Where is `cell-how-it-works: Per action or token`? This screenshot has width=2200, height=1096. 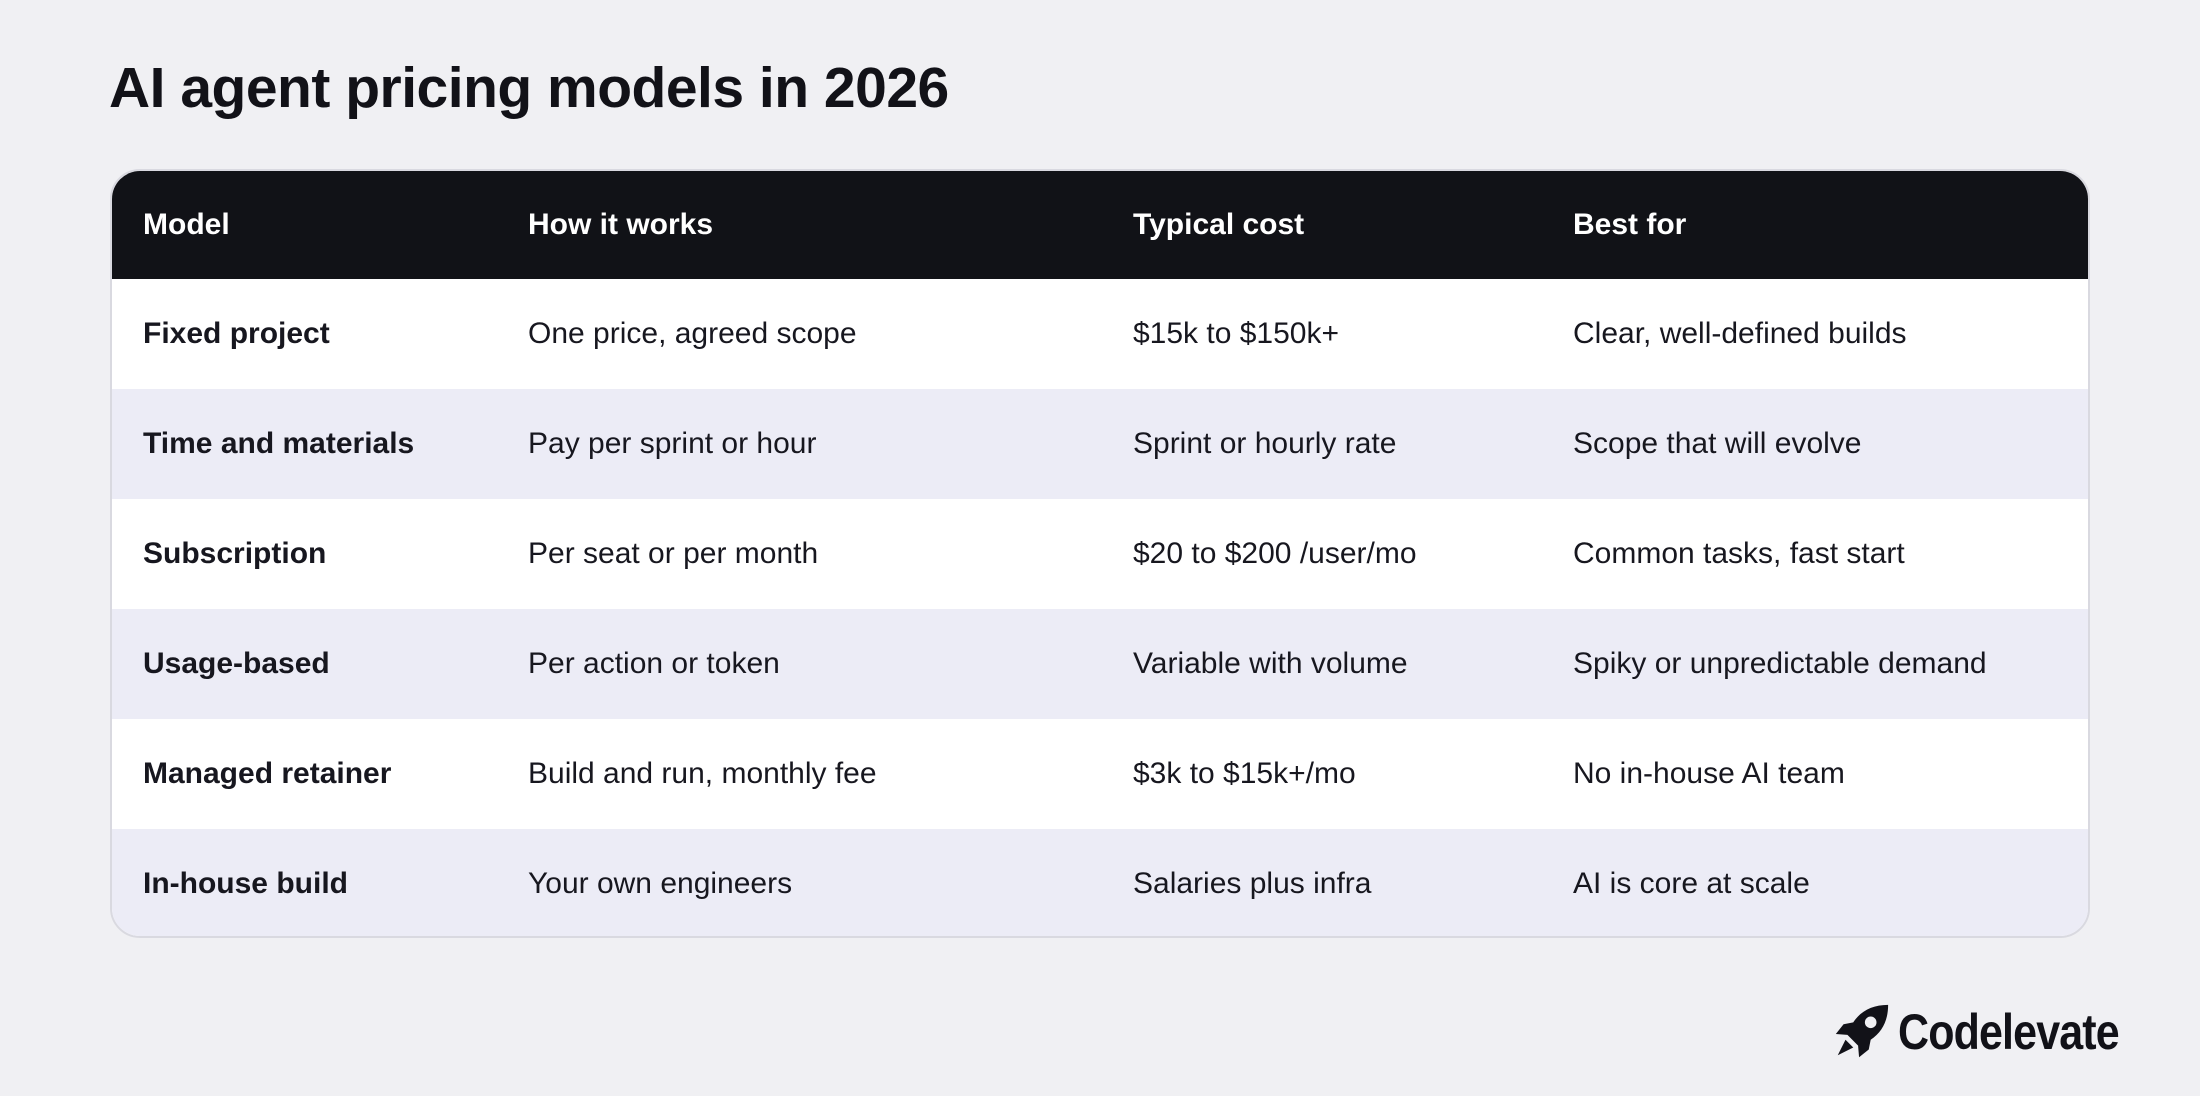
cell-how-it-works: Per action or token is located at coordinates (654, 663).